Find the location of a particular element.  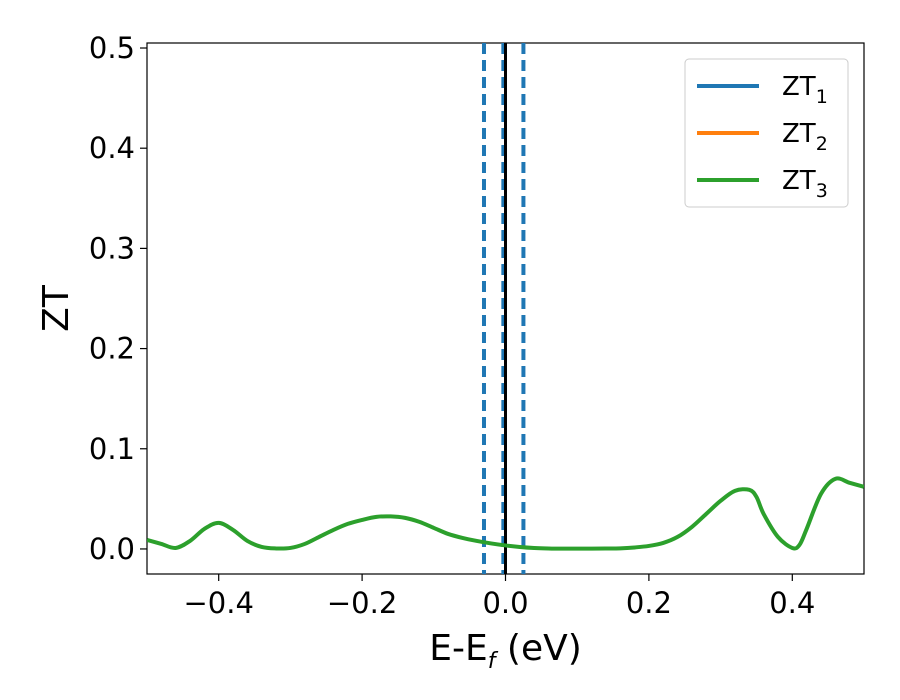

legend-box is located at coordinates (766, 133).